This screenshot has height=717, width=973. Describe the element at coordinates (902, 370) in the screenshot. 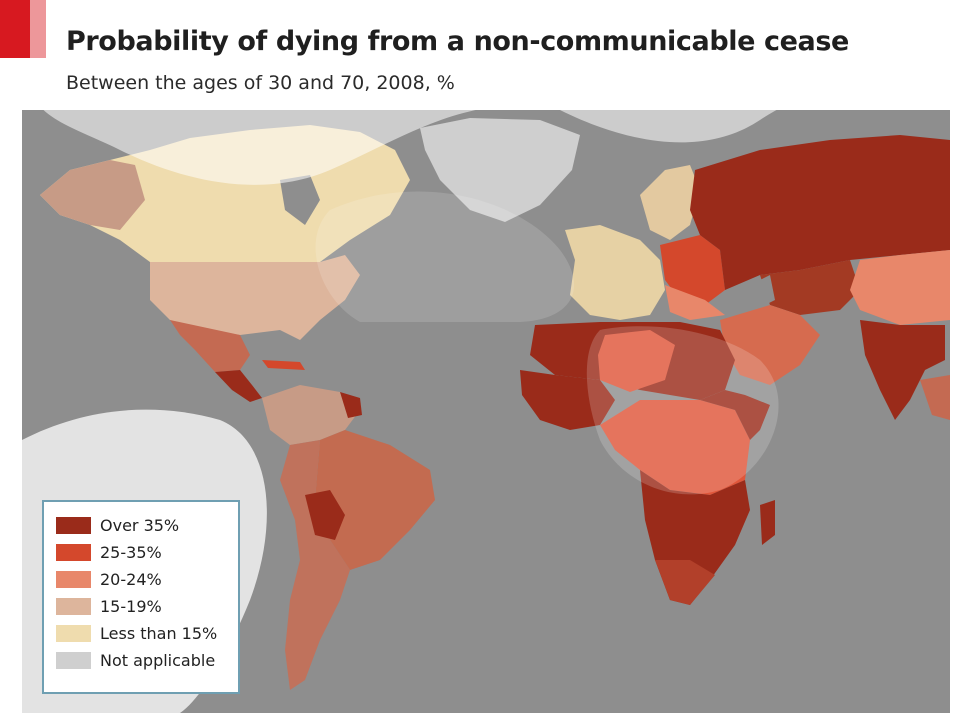

I see `map-region-india` at that location.